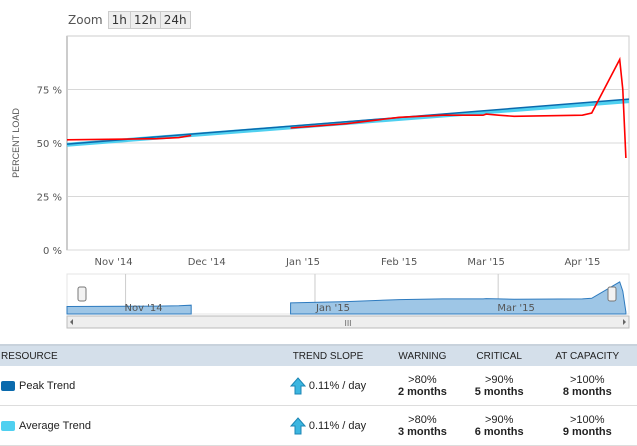 This screenshot has width=637, height=446. What do you see at coordinates (587, 431) in the screenshot?
I see `capacity-time: 9 months` at bounding box center [587, 431].